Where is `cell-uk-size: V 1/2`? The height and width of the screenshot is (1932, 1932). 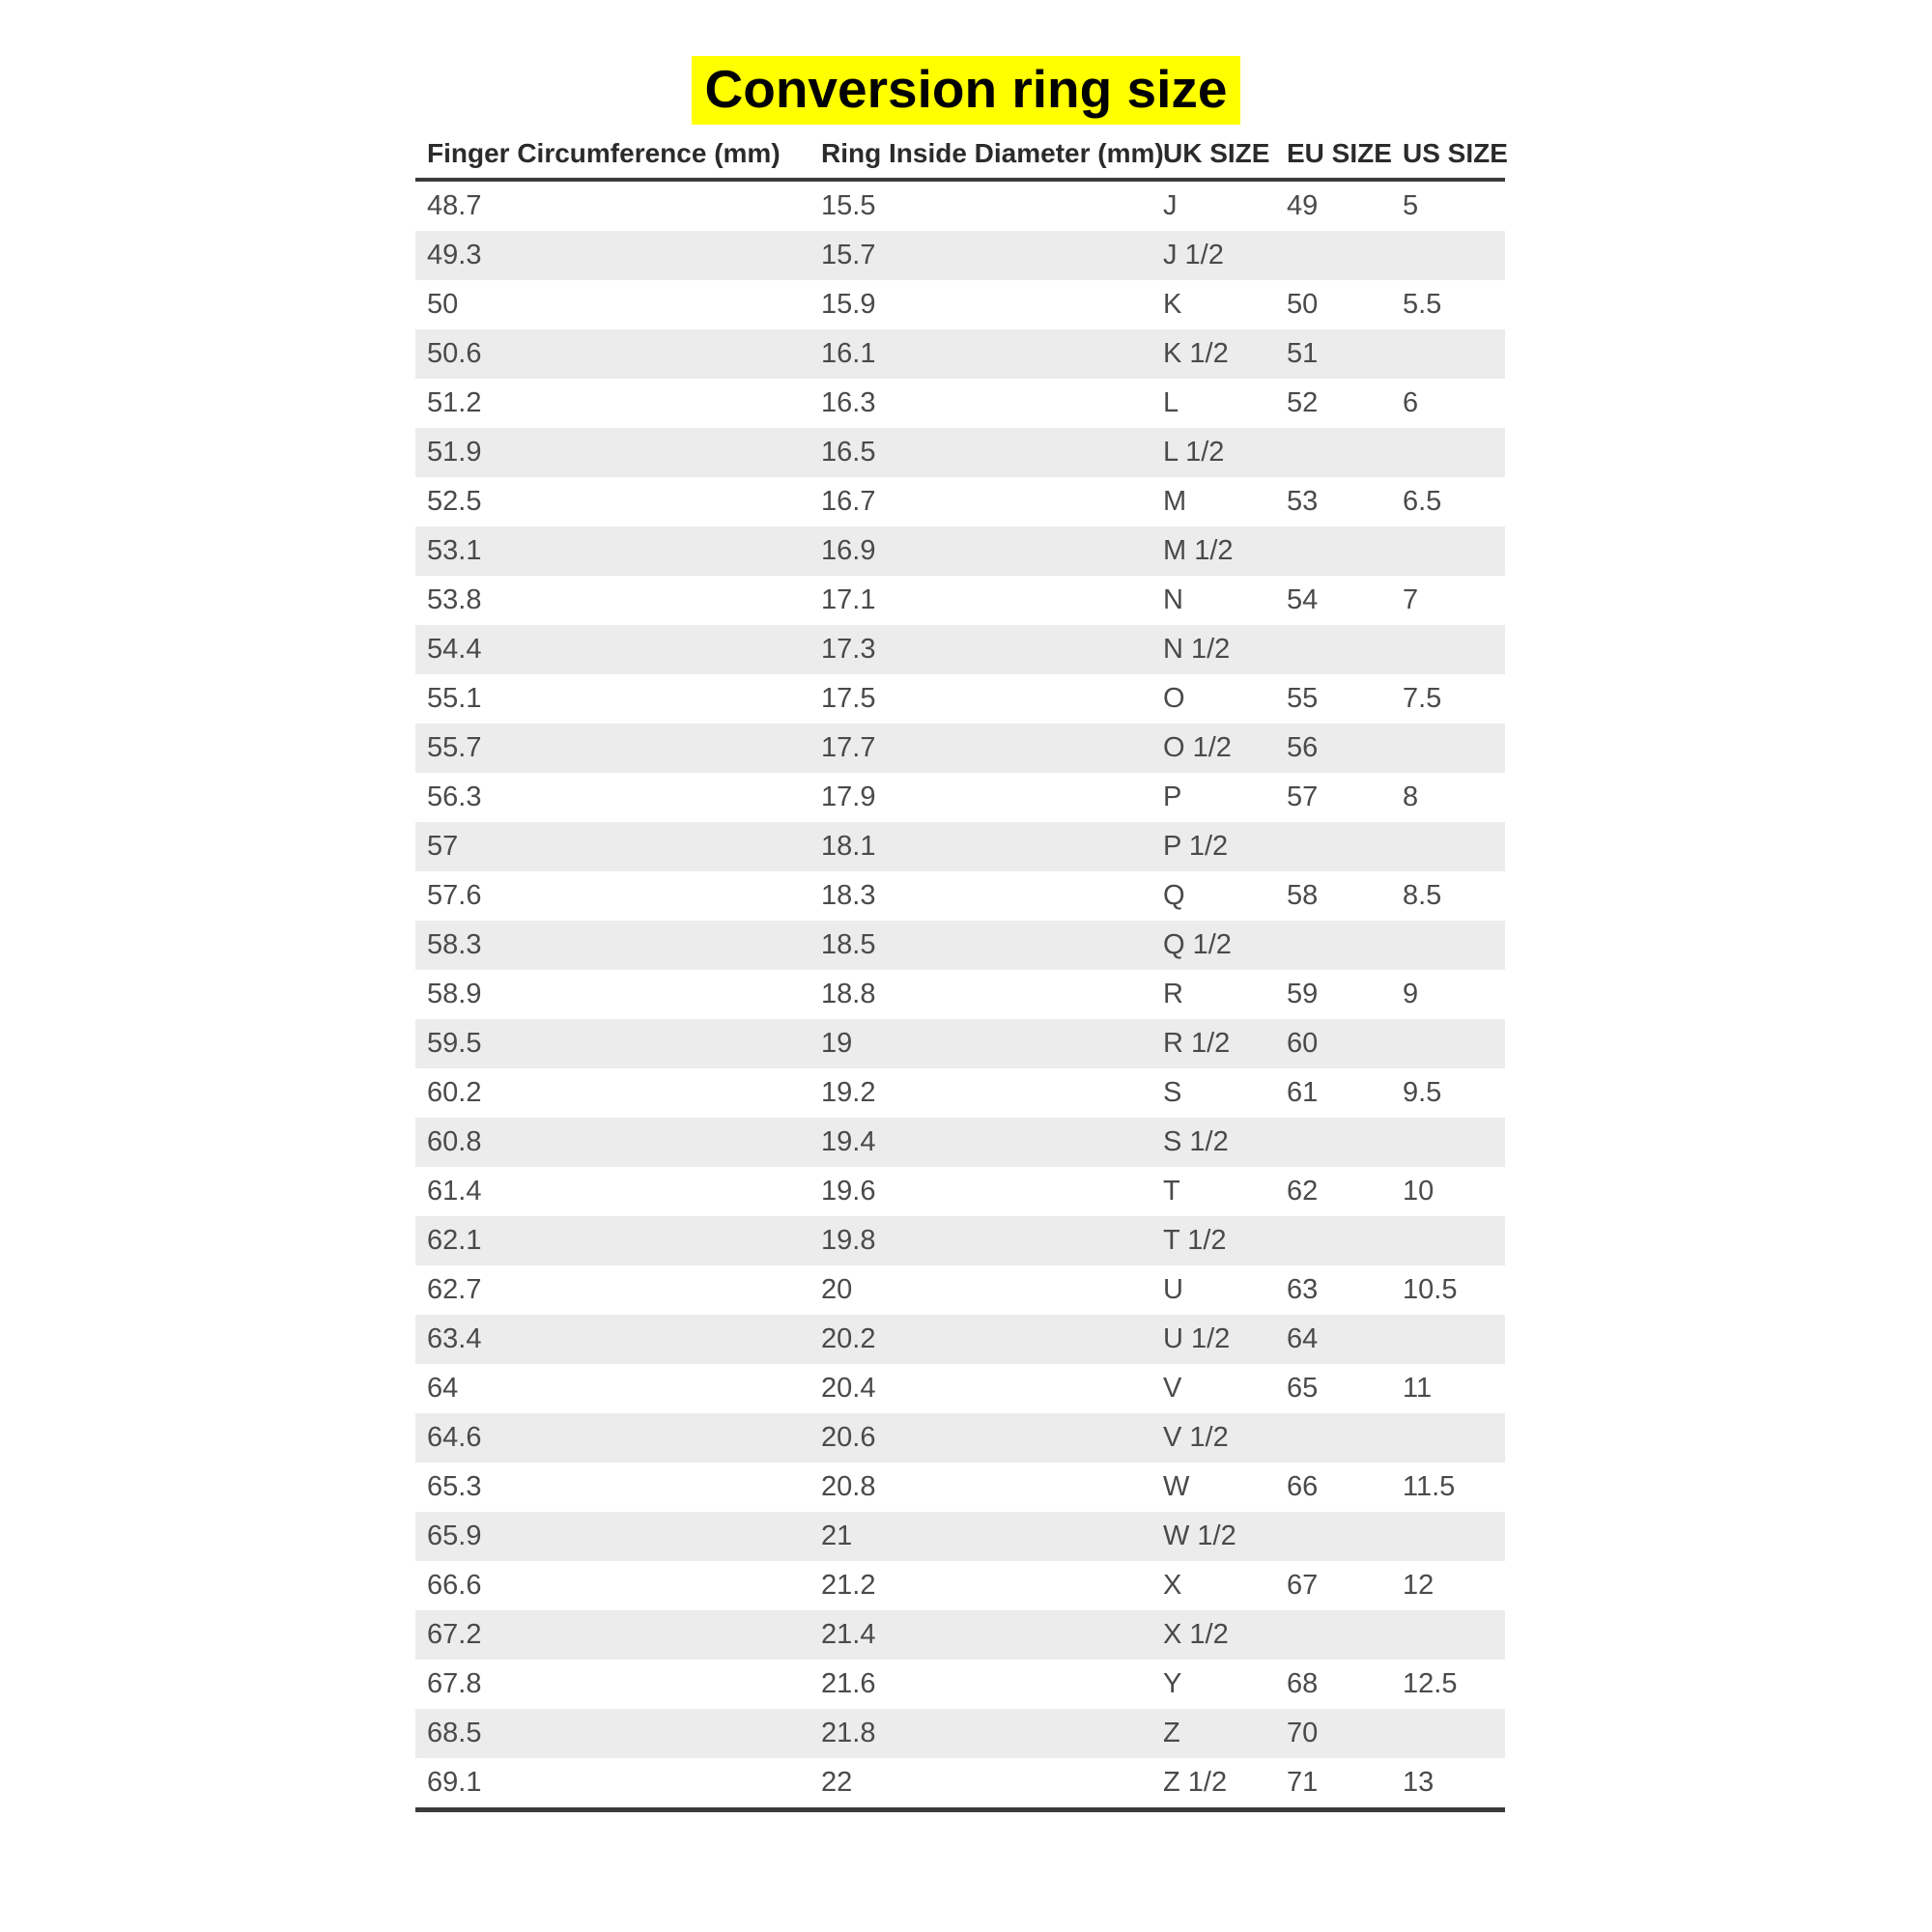 cell-uk-size: V 1/2 is located at coordinates (1196, 1437).